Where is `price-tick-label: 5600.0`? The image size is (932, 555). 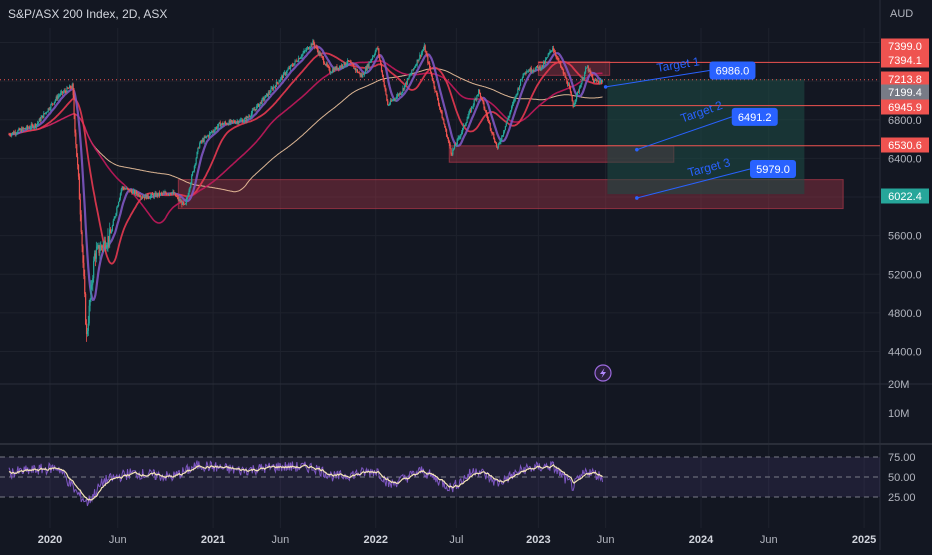 price-tick-label: 5600.0 is located at coordinates (905, 237).